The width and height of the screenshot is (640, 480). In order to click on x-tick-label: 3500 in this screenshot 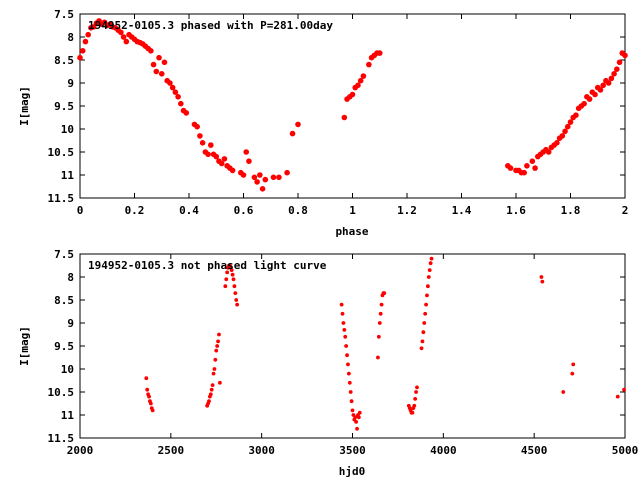, I will do `click(352, 450)`.